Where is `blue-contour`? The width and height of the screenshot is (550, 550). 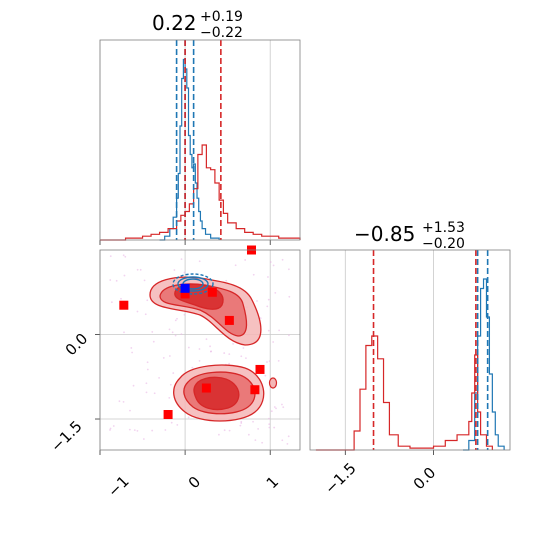 blue-contour is located at coordinates (193, 284).